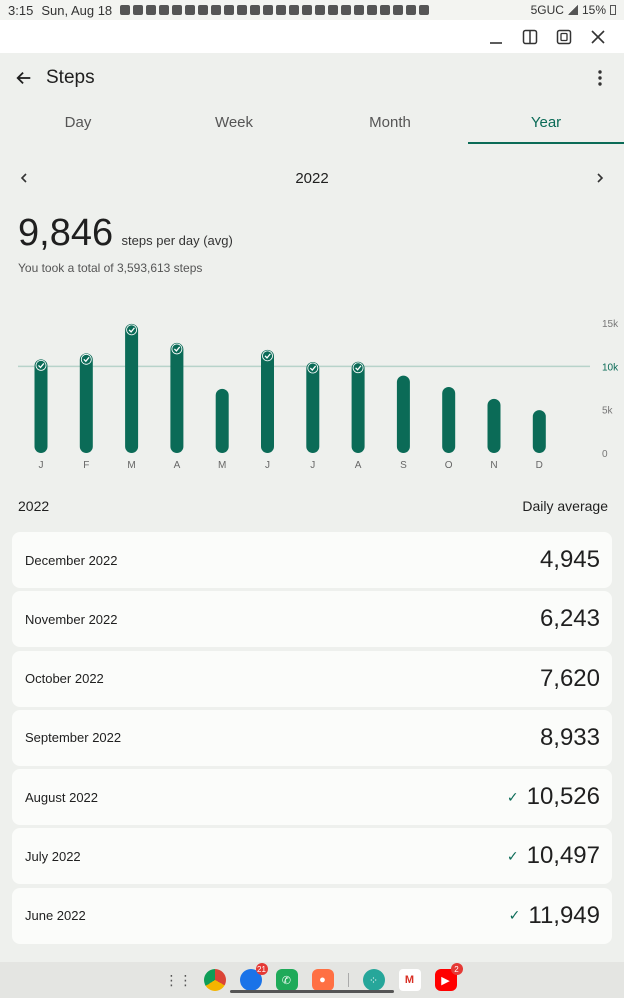 Image resolution: width=624 pixels, height=998 pixels. I want to click on home-indicator, so click(312, 991).